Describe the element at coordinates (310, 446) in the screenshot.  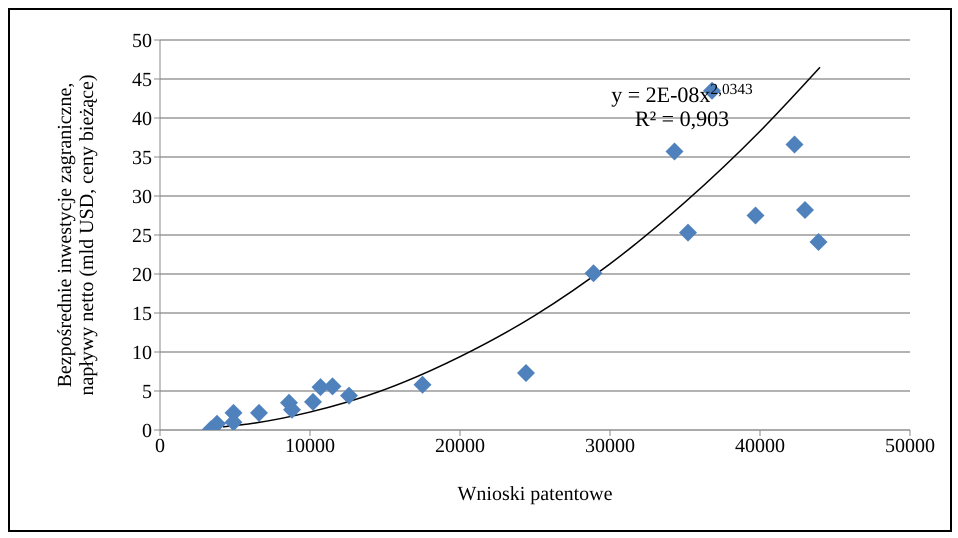
I see `x-tick-label: 10000` at that location.